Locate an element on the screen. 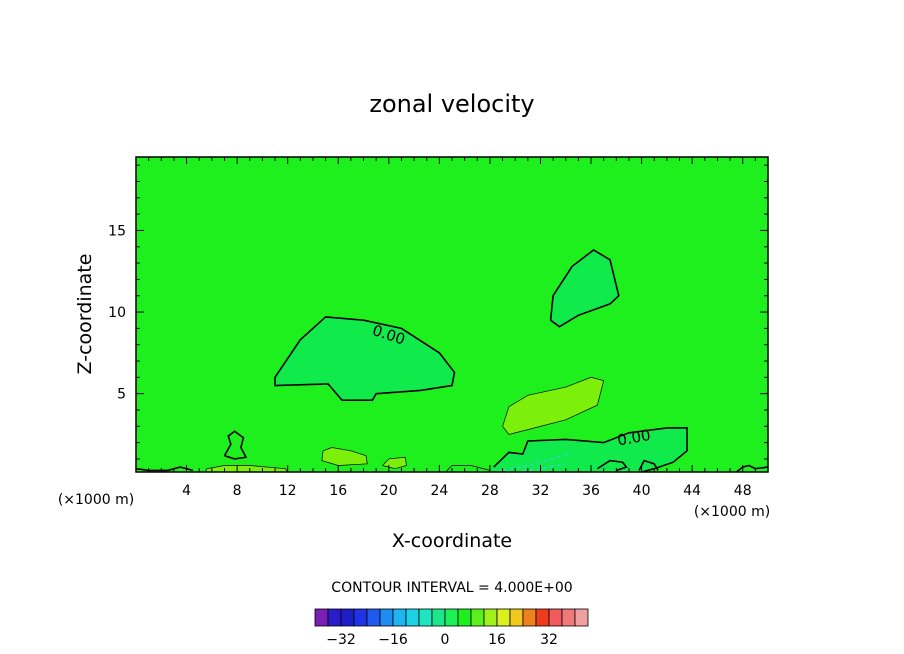 This screenshot has width=904, height=654. colorbar-tick-label: 32 is located at coordinates (549, 640).